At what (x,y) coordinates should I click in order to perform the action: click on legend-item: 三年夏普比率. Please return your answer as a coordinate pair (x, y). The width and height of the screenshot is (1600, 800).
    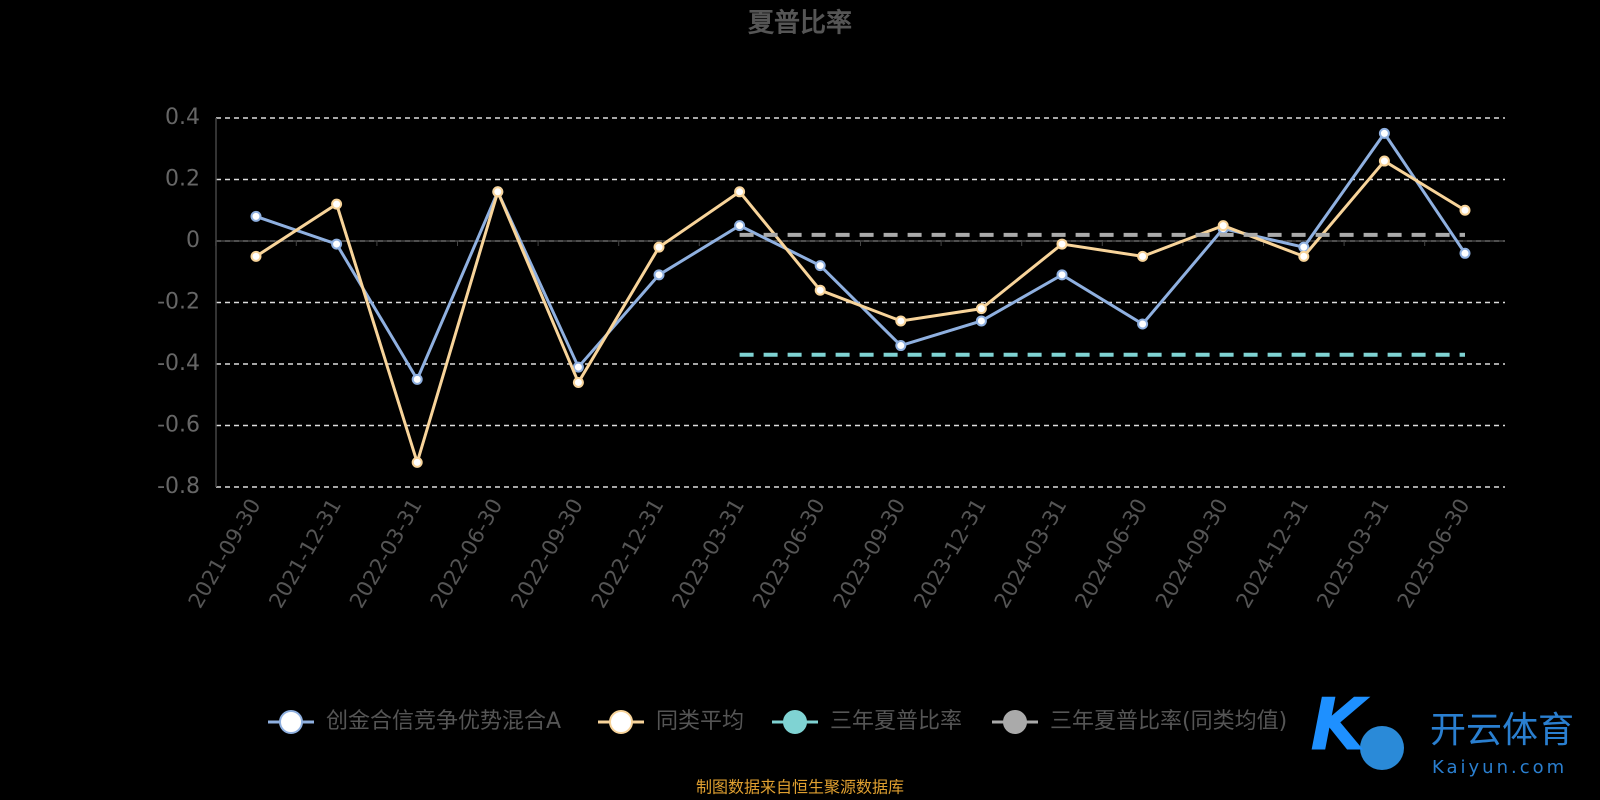
    Looking at the image, I should click on (867, 721).